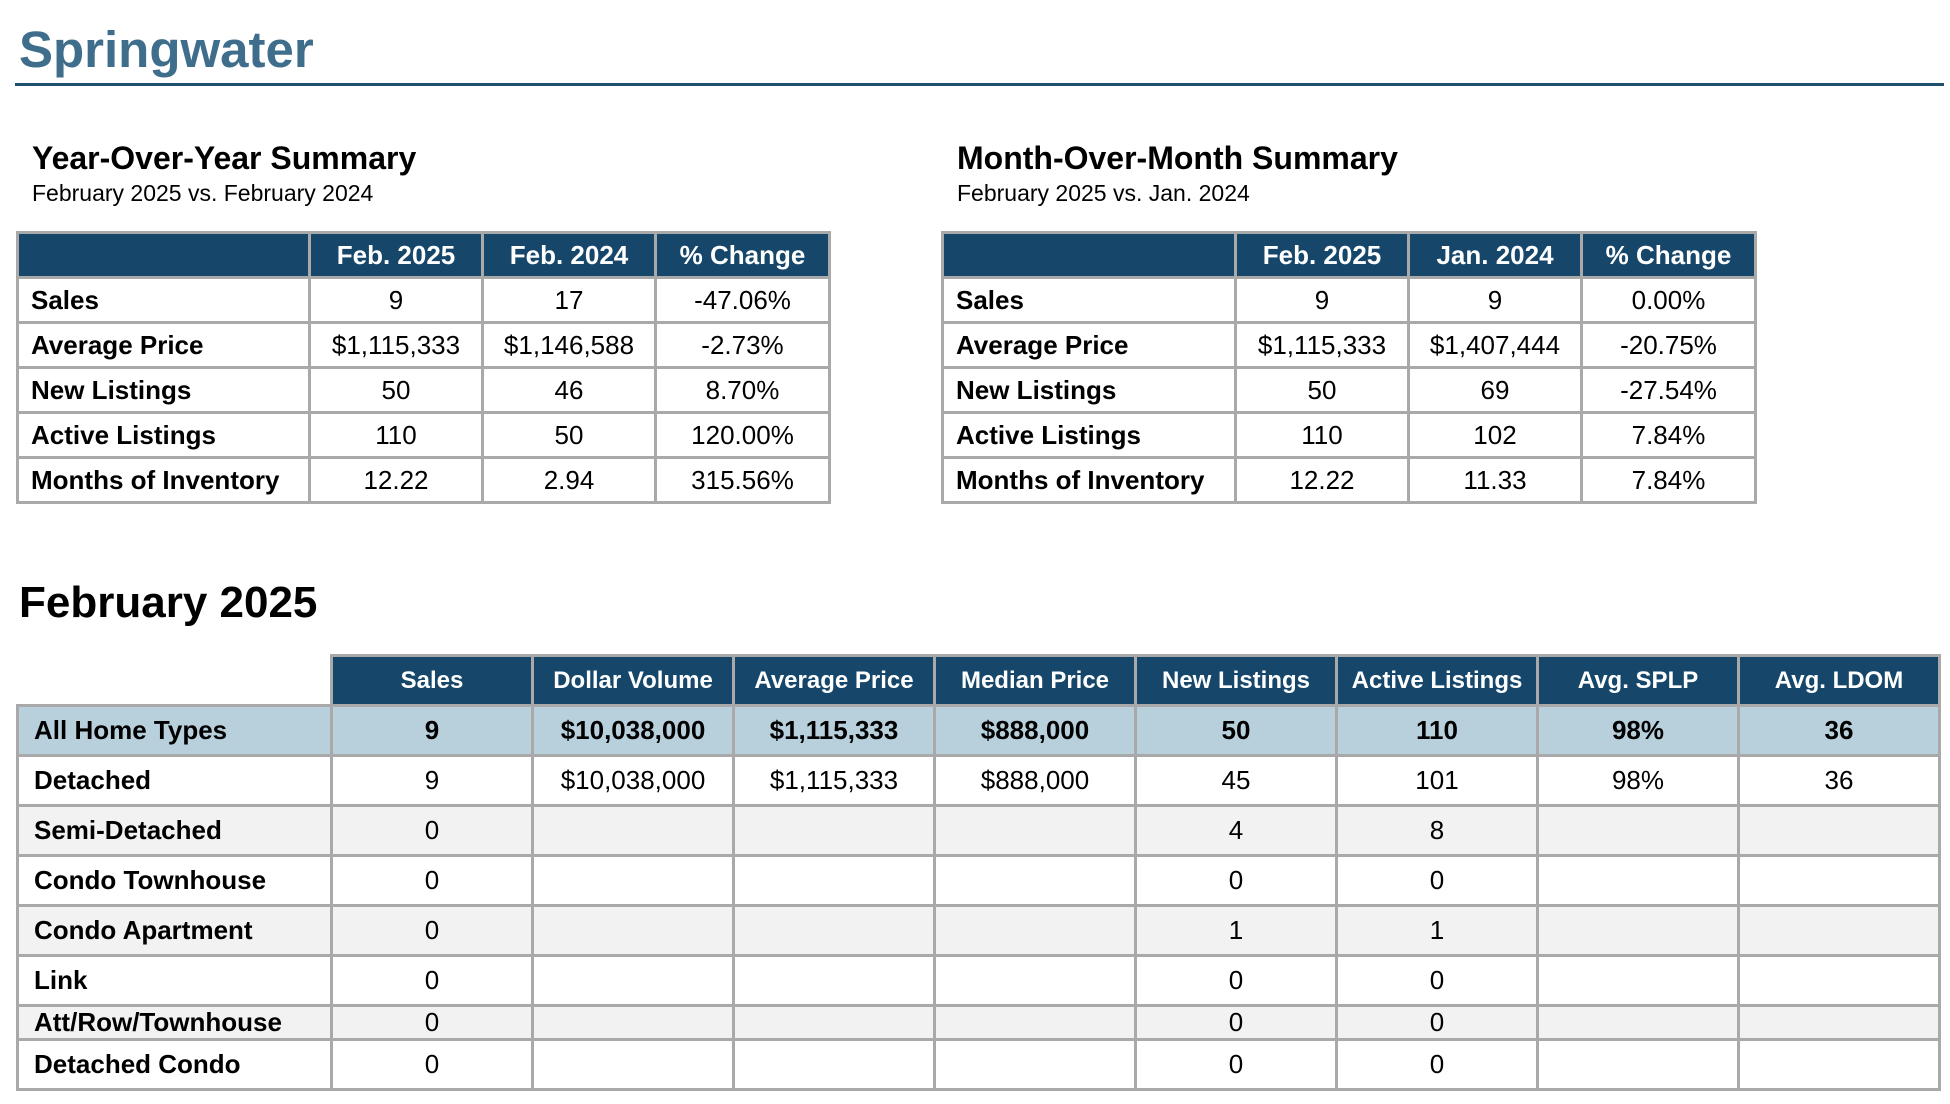 The width and height of the screenshot is (1950, 1104). I want to click on previous-value: 50, so click(569, 435).